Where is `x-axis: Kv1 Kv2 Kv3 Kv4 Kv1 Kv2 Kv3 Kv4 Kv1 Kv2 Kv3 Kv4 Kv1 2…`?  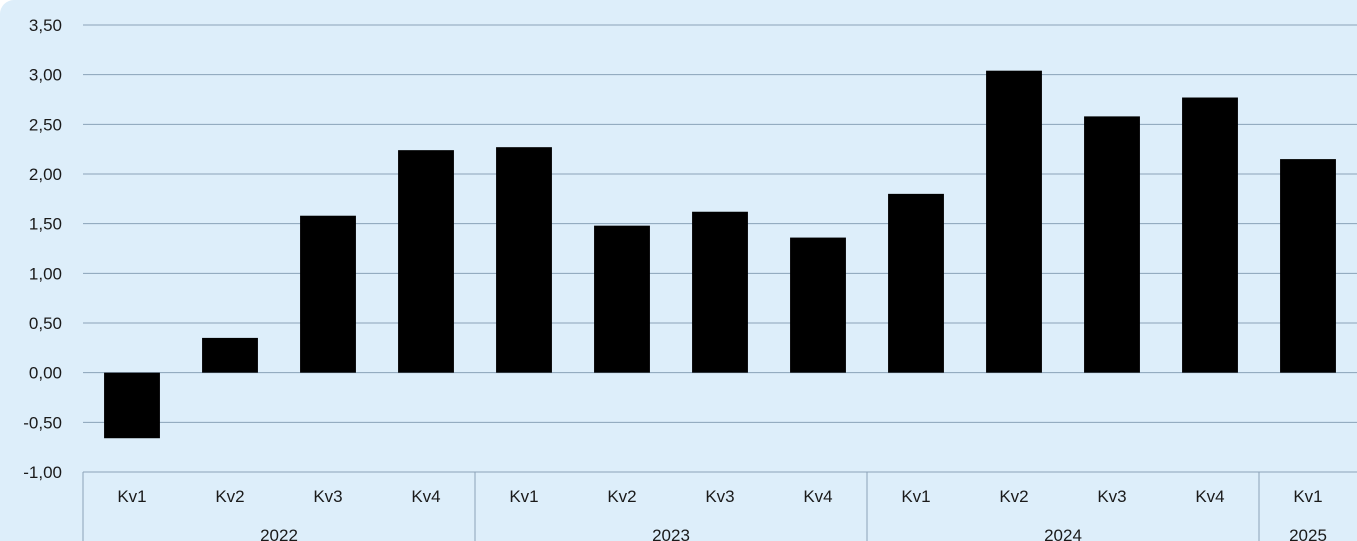 x-axis: Kv1 Kv2 Kv3 Kv4 Kv1 Kv2 Kv3 Kv4 Kv1 Kv2 Kv3 Kv4 Kv1 2… is located at coordinates (704, 506).